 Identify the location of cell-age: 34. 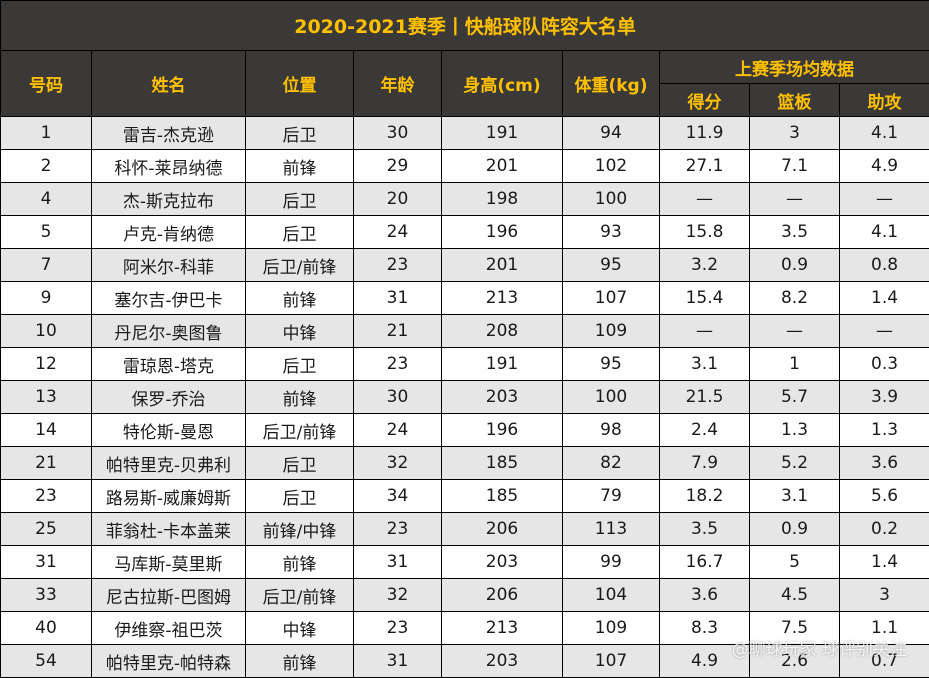
(397, 496).